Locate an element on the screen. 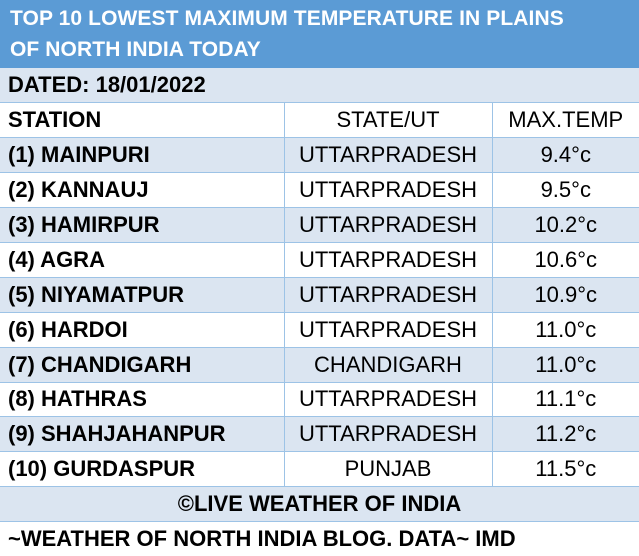 The image size is (639, 556). header-row: STATION STATE/UT MAX.TEMP is located at coordinates (319, 120).